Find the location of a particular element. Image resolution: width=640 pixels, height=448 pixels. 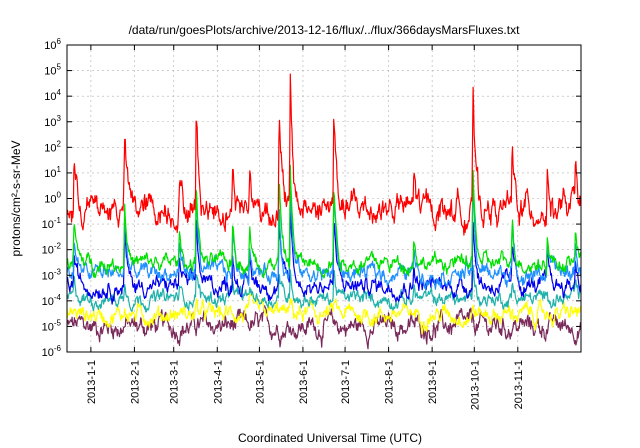

y-tick-exponent: 5 is located at coordinates (59, 67).